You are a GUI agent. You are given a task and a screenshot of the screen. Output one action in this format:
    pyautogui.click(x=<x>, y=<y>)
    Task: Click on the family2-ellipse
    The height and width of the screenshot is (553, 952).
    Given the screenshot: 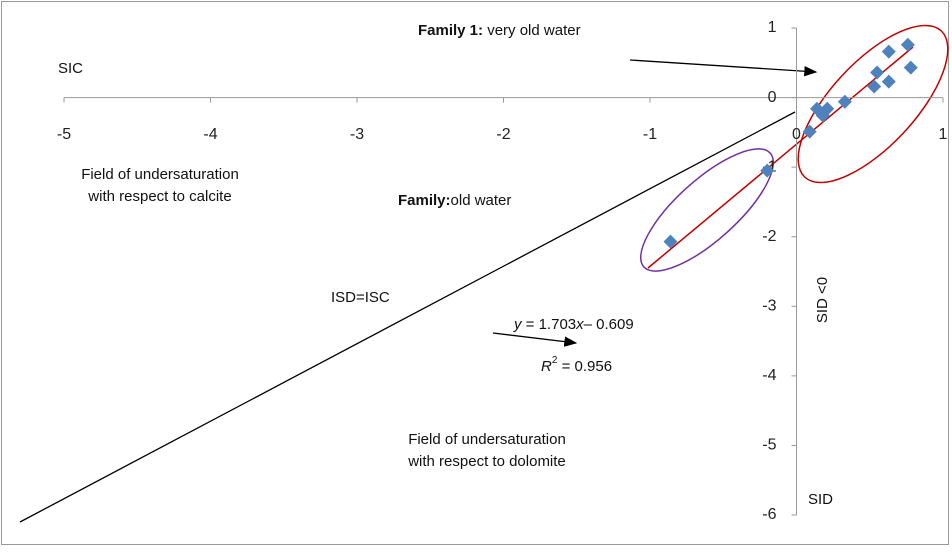 What is the action you would take?
    pyautogui.click(x=707, y=210)
    